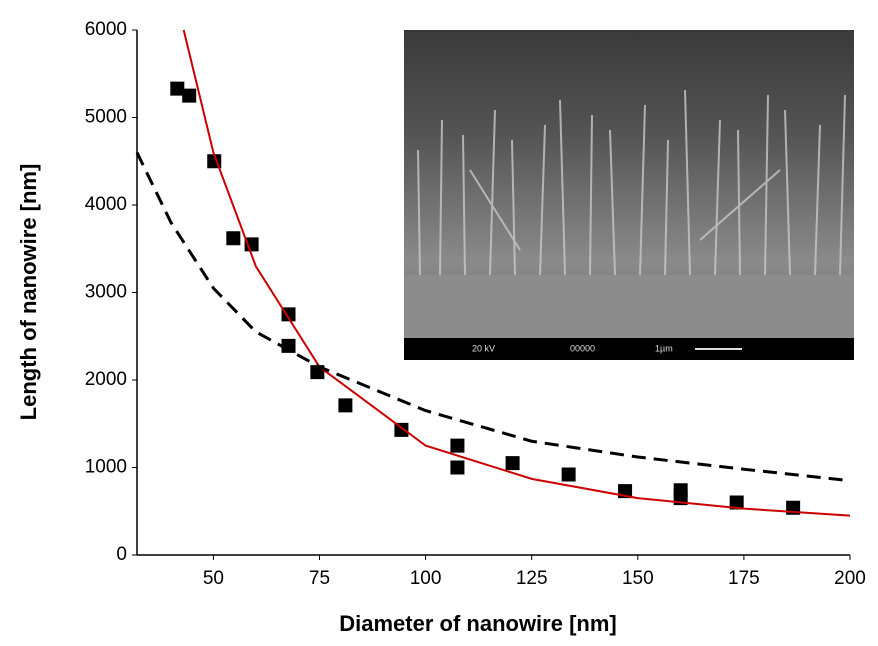 This screenshot has width=878, height=646. What do you see at coordinates (106, 467) in the screenshot?
I see `y-tick-label: 1000` at bounding box center [106, 467].